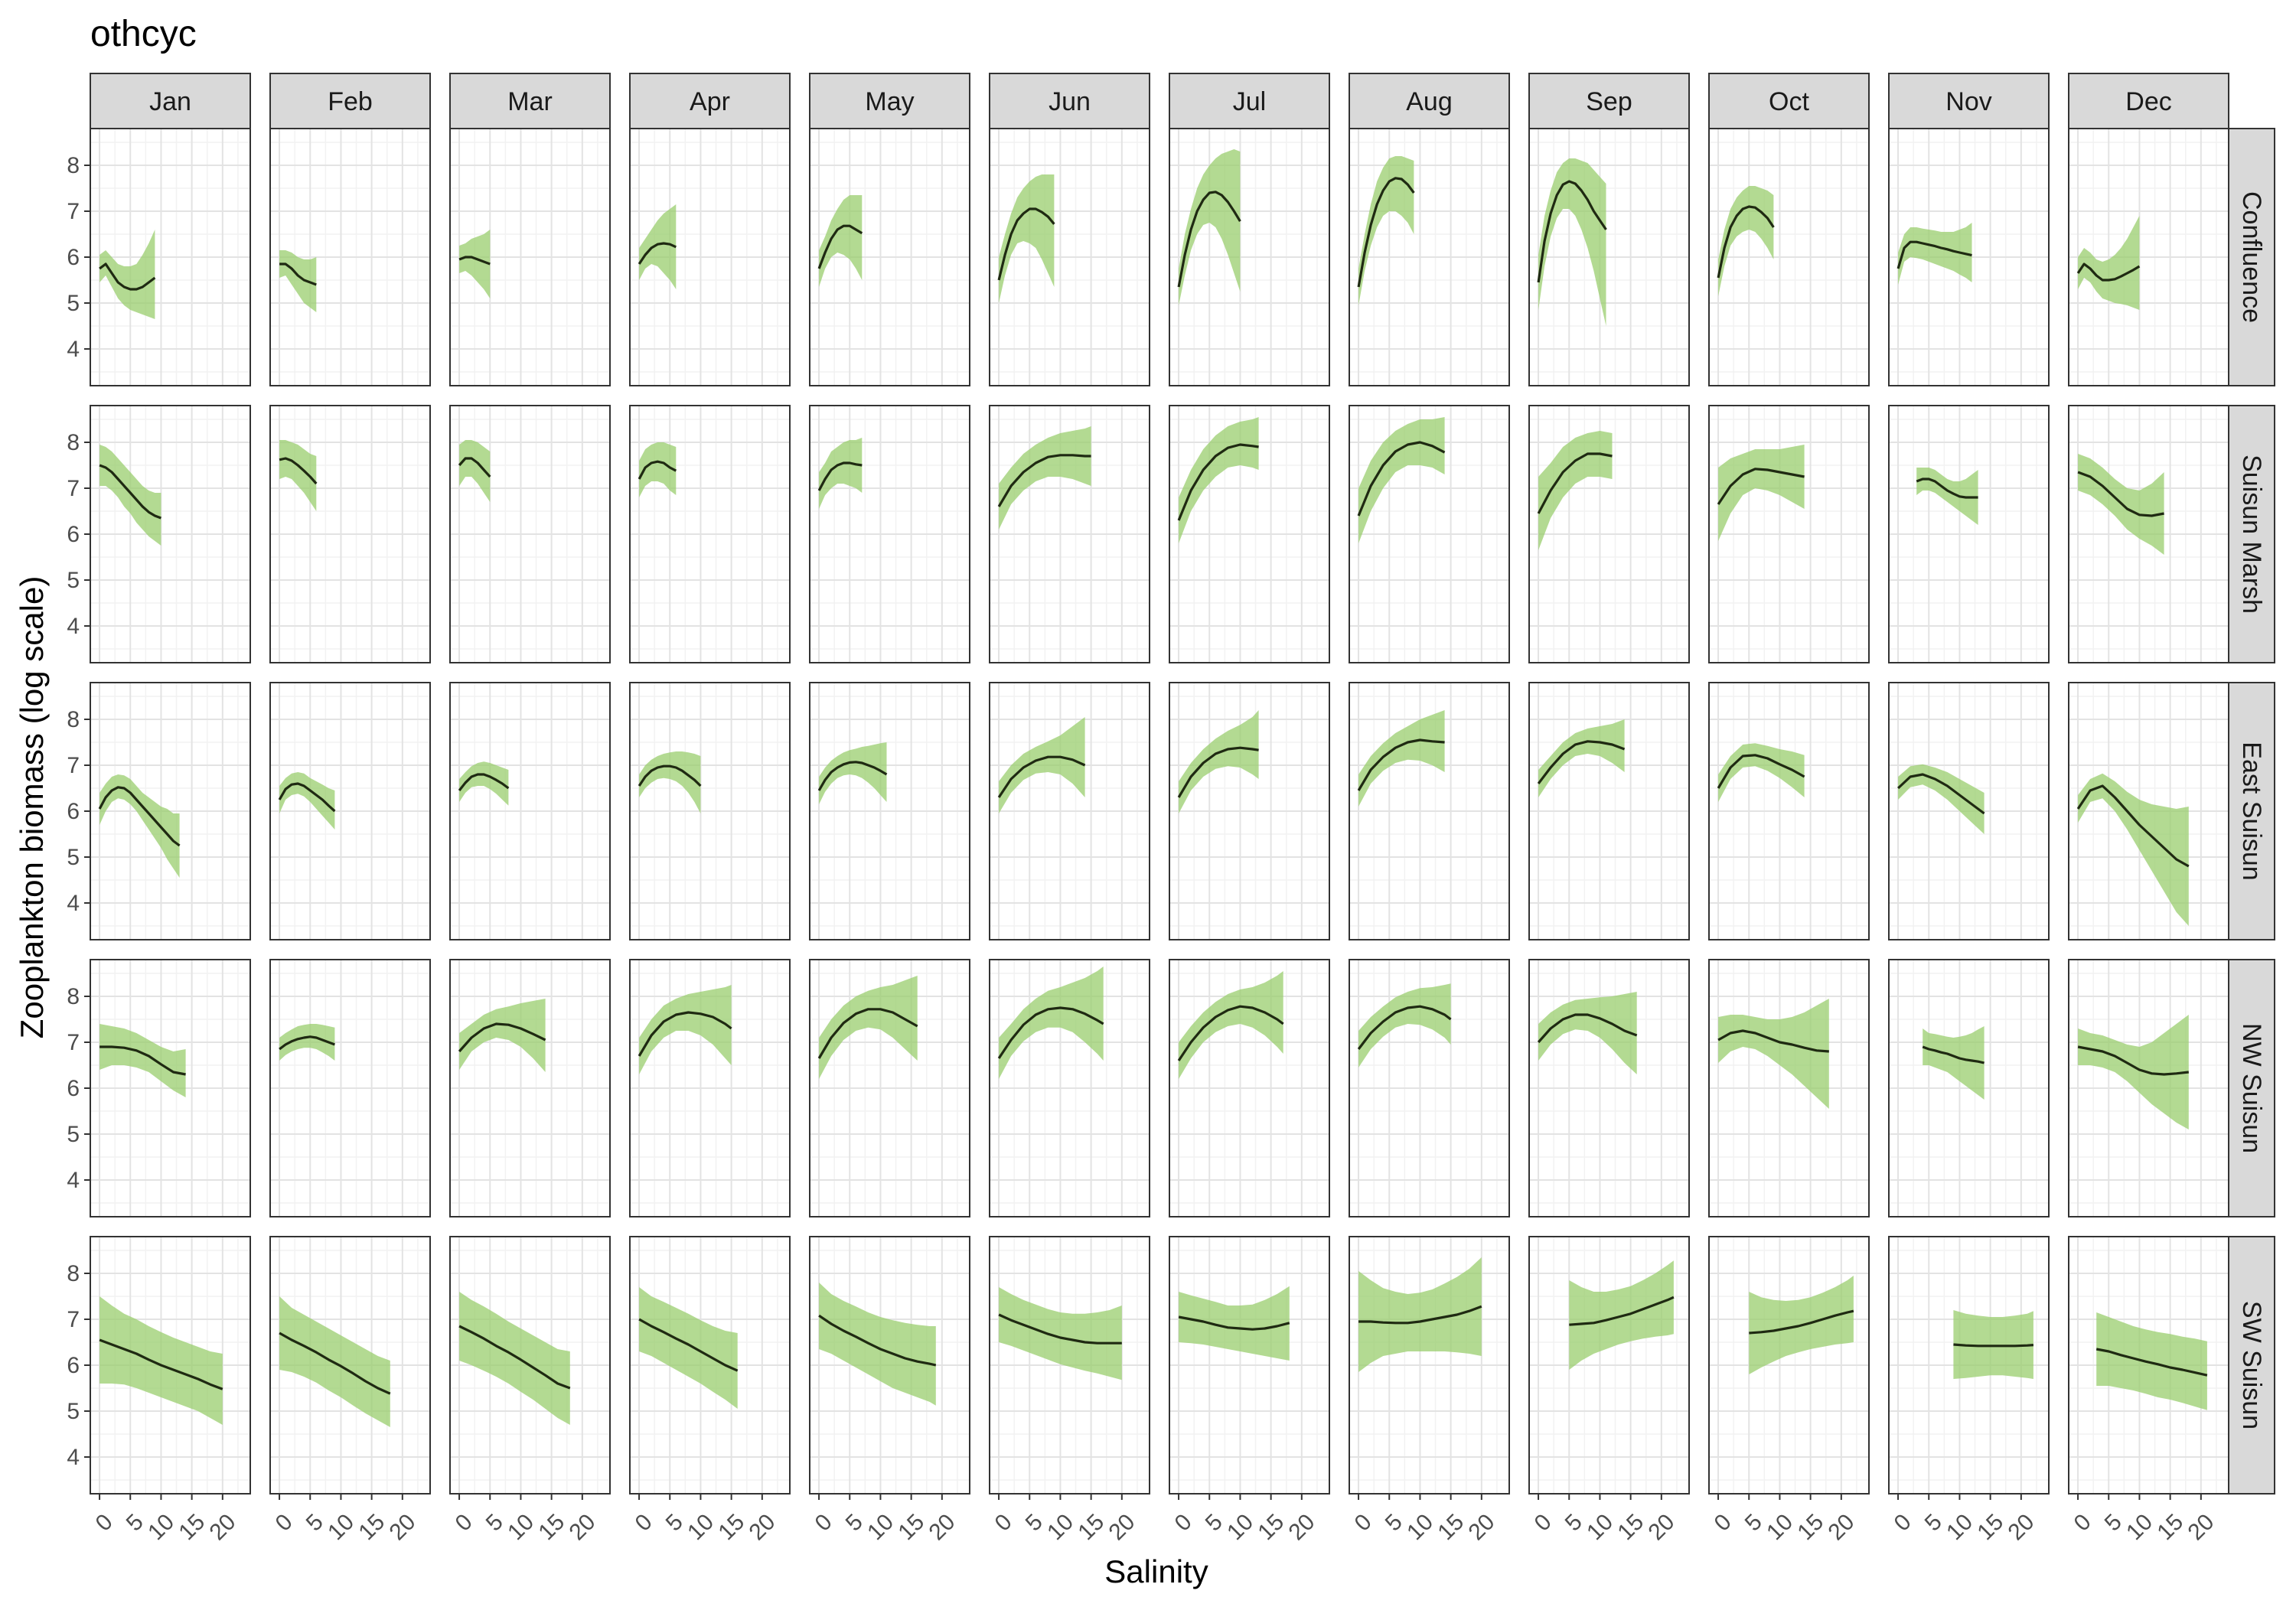 This screenshot has height=1607, width=2296. What do you see at coordinates (2251, 534) in the screenshot?
I see `region-strip` at bounding box center [2251, 534].